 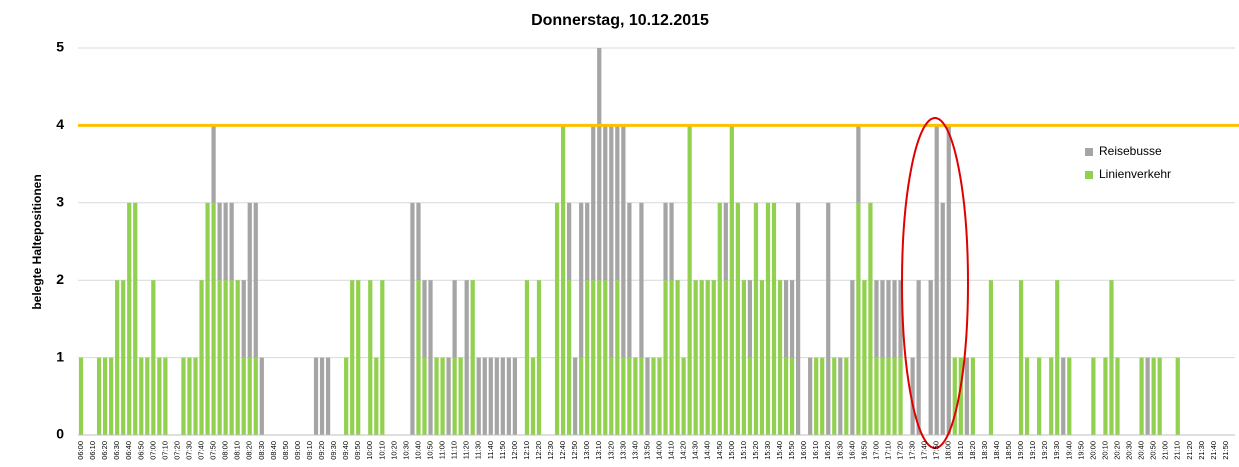 I want to click on x-tick-label: 21:00, so click(x=1165, y=450).